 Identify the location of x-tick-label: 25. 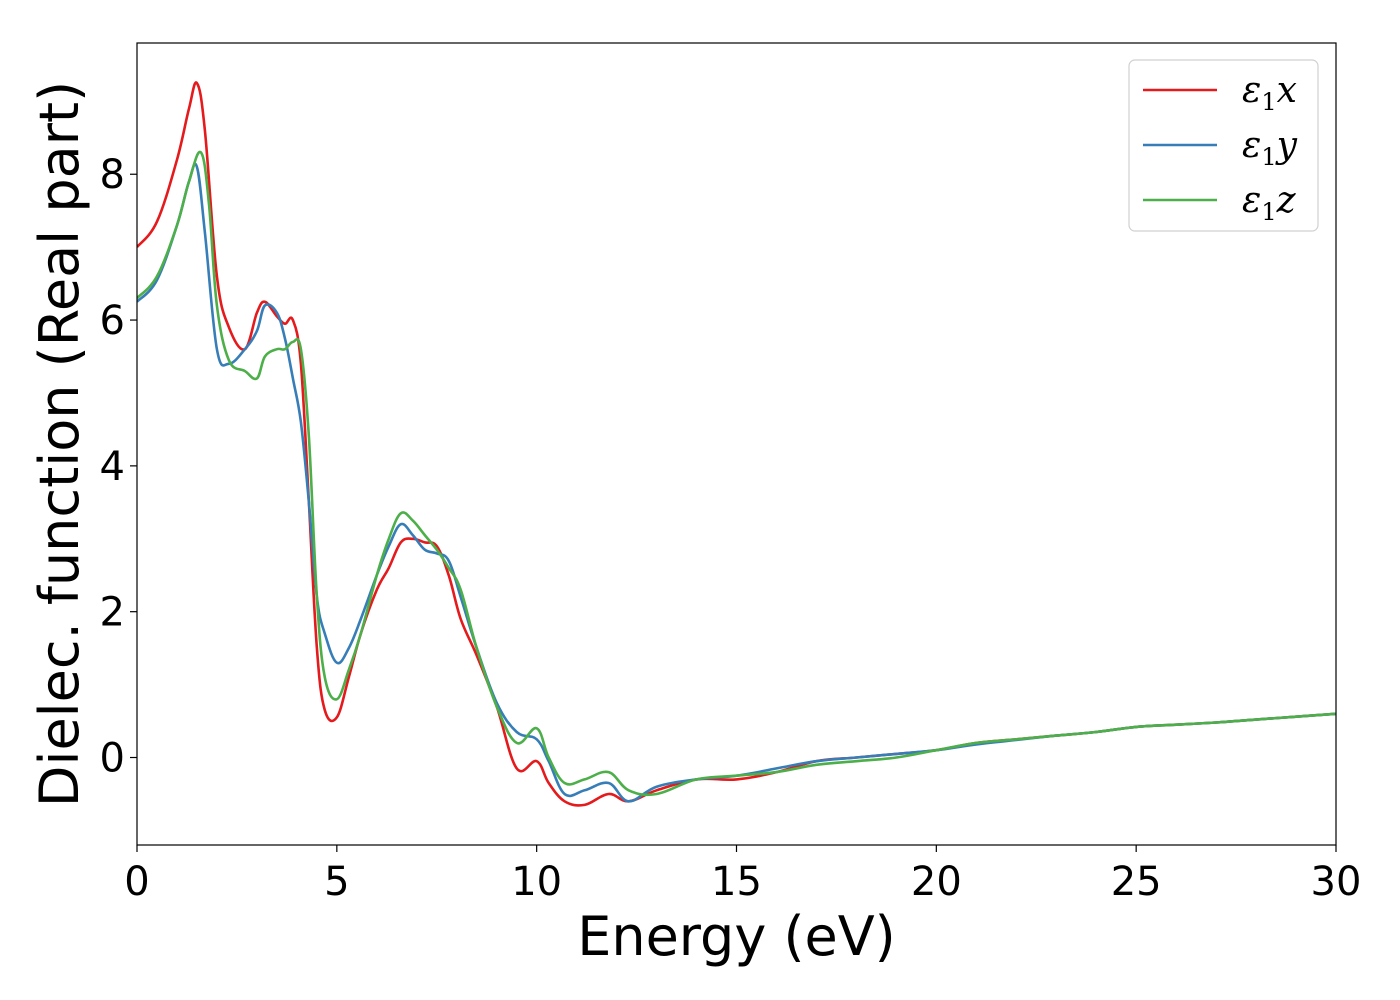
(1136, 882).